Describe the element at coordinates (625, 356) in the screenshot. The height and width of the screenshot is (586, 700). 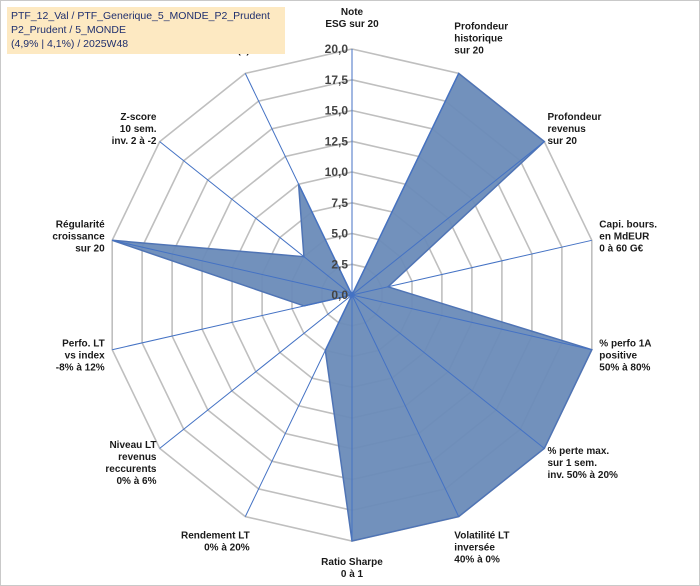
I see `category-label-5: % perfo 1A positive 50% à 80%` at that location.